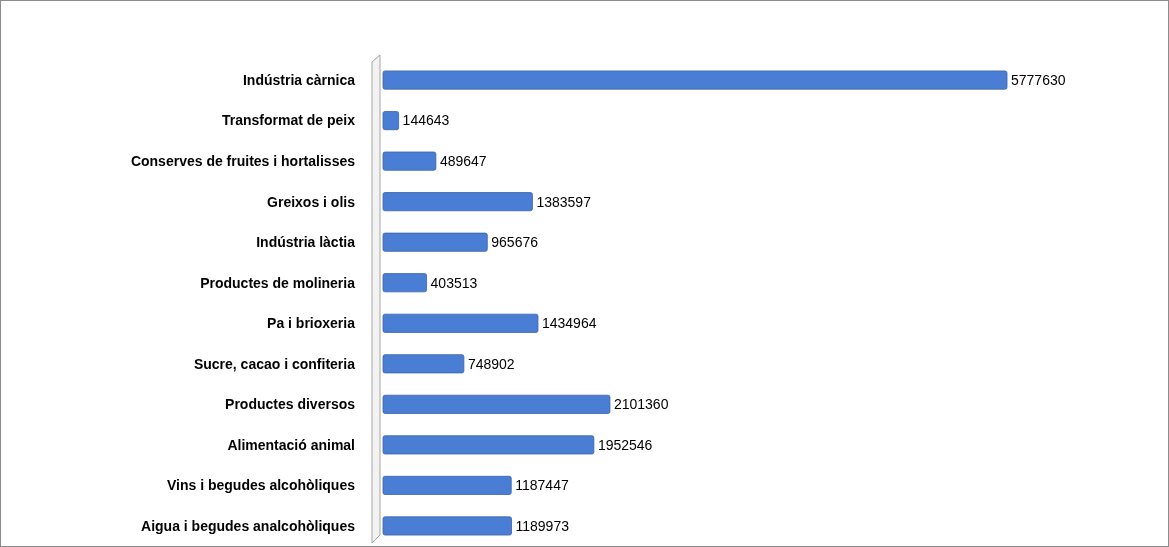 The image size is (1169, 547). I want to click on y-tick-label: Productes diversos, so click(290, 404).